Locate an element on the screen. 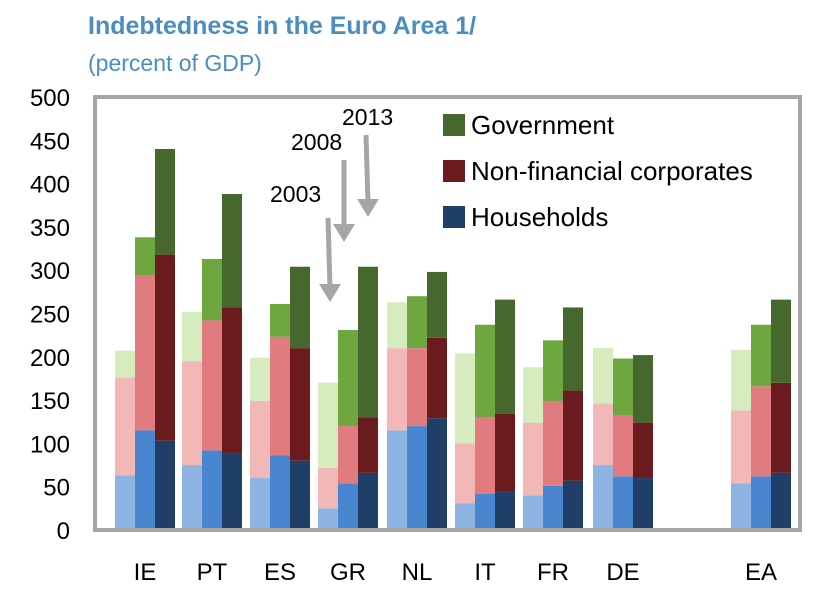  bar-pt-2008-government is located at coordinates (212, 289).